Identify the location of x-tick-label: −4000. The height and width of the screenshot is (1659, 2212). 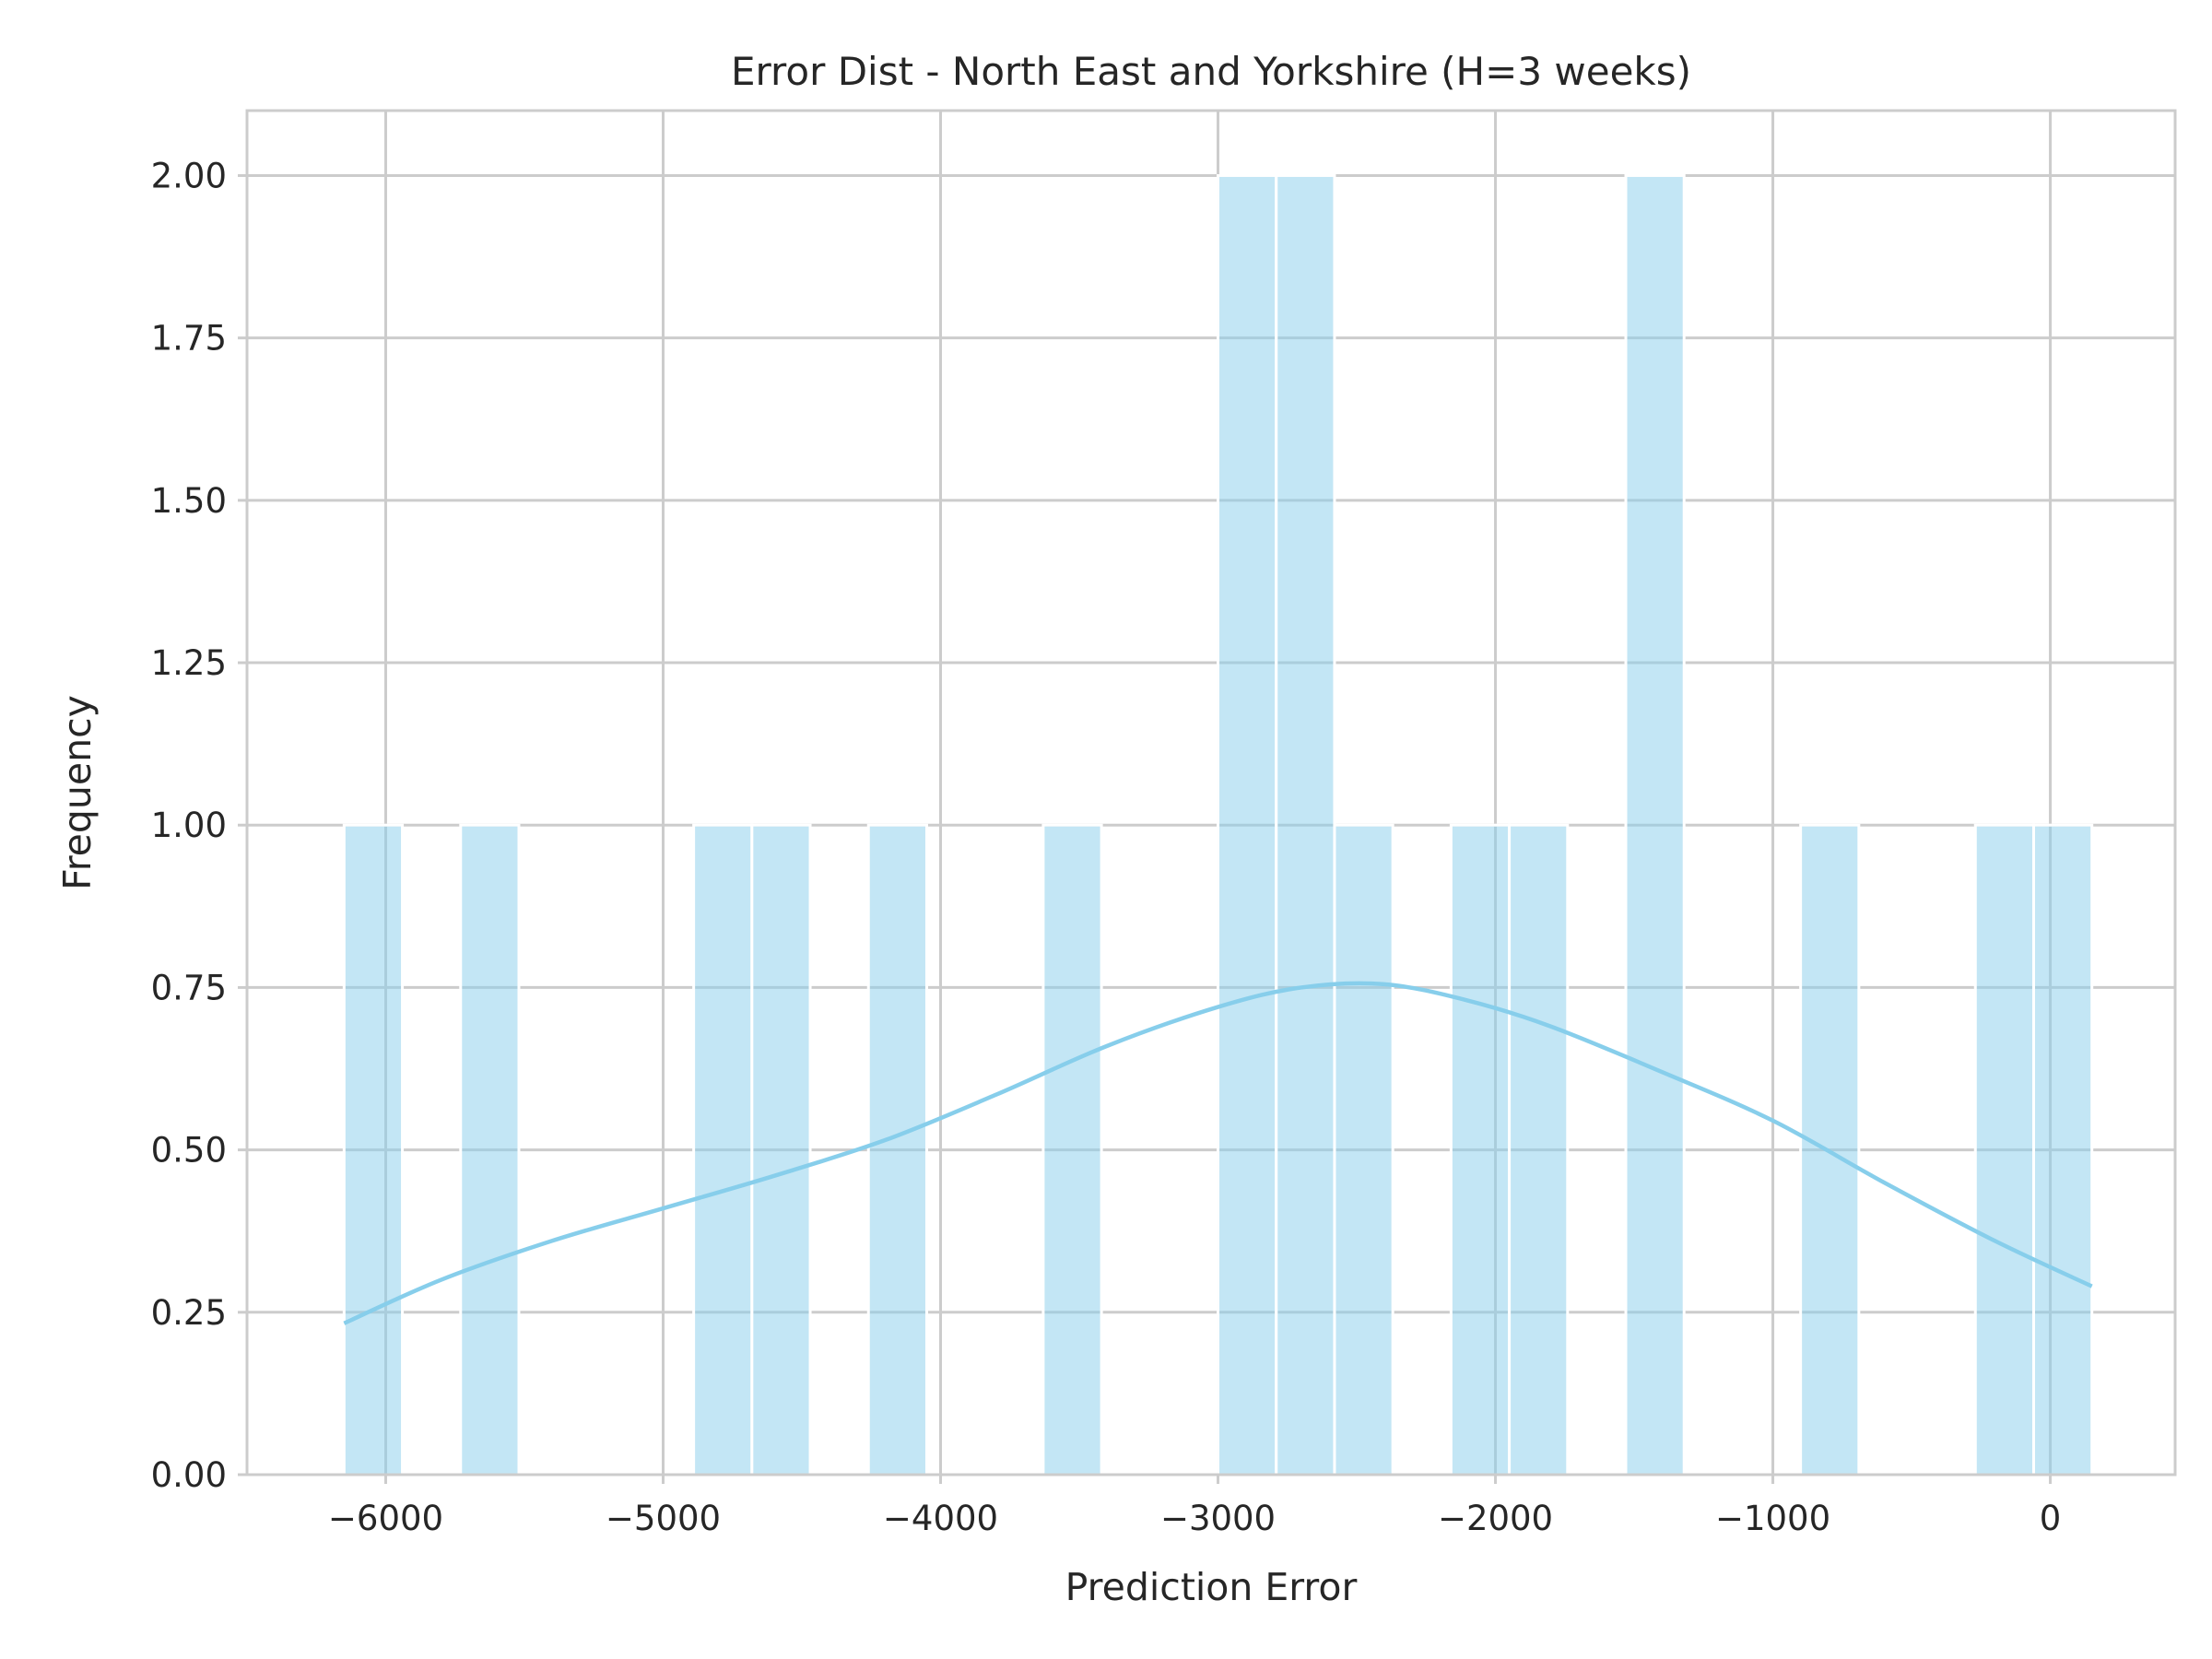
(940, 1518).